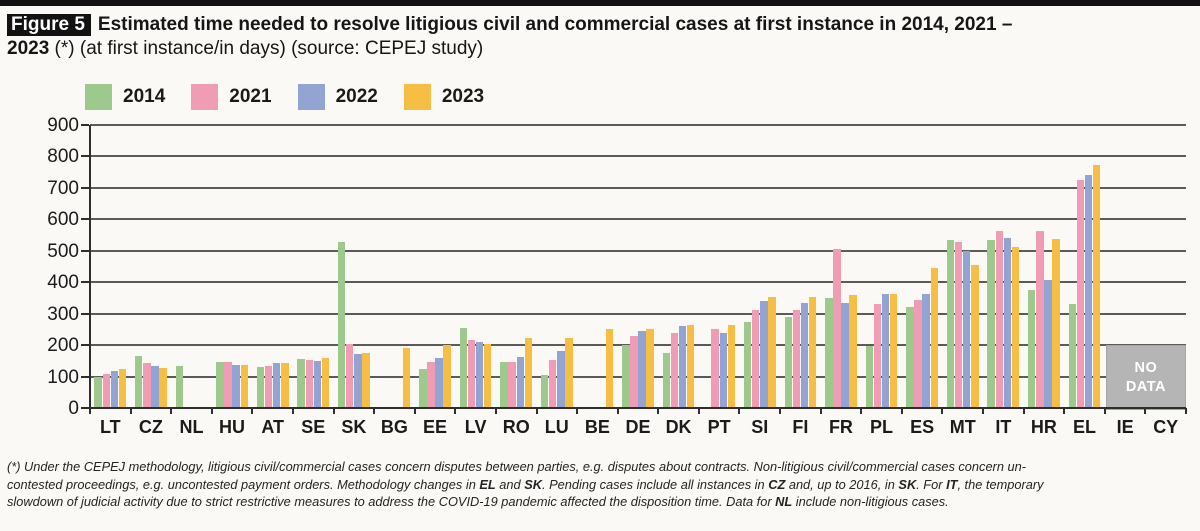 This screenshot has width=1200, height=531. What do you see at coordinates (967, 329) in the screenshot?
I see `bar-MT-2022` at bounding box center [967, 329].